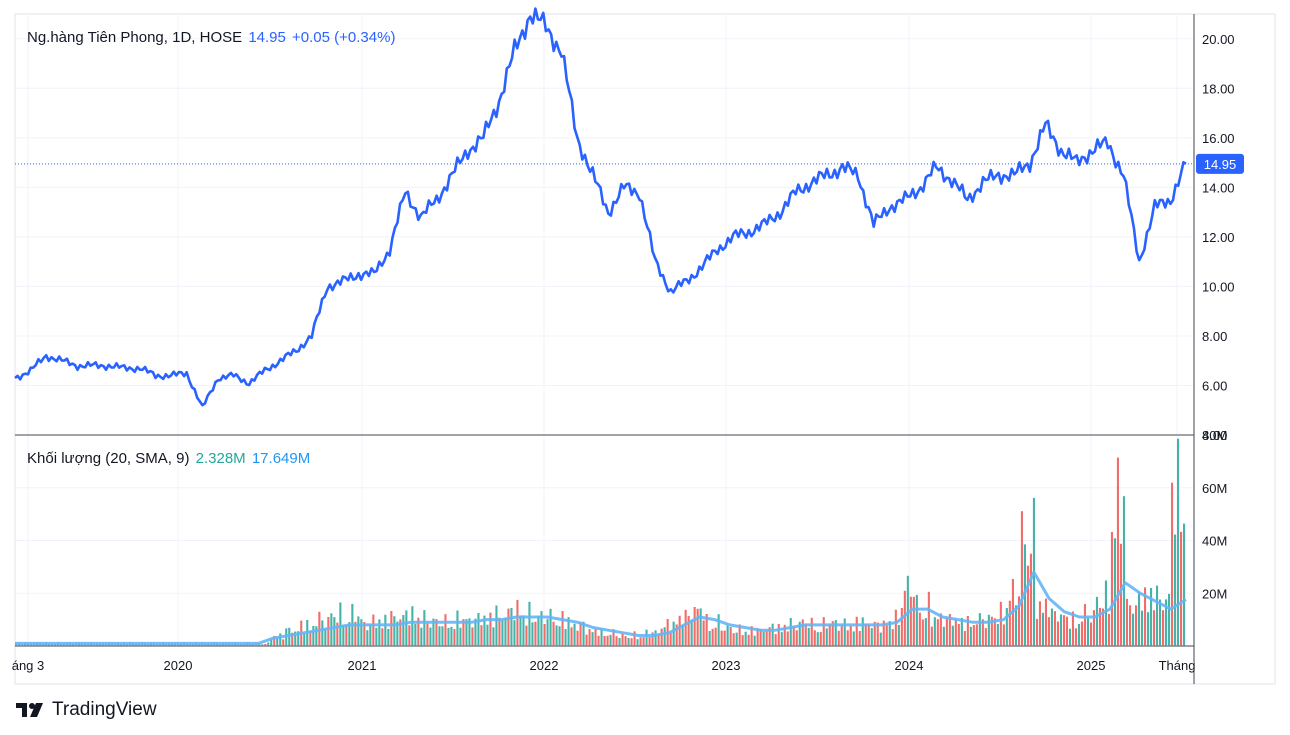 The image size is (1290, 735). I want to click on last-price-badge-text: 14.95, so click(1220, 164).